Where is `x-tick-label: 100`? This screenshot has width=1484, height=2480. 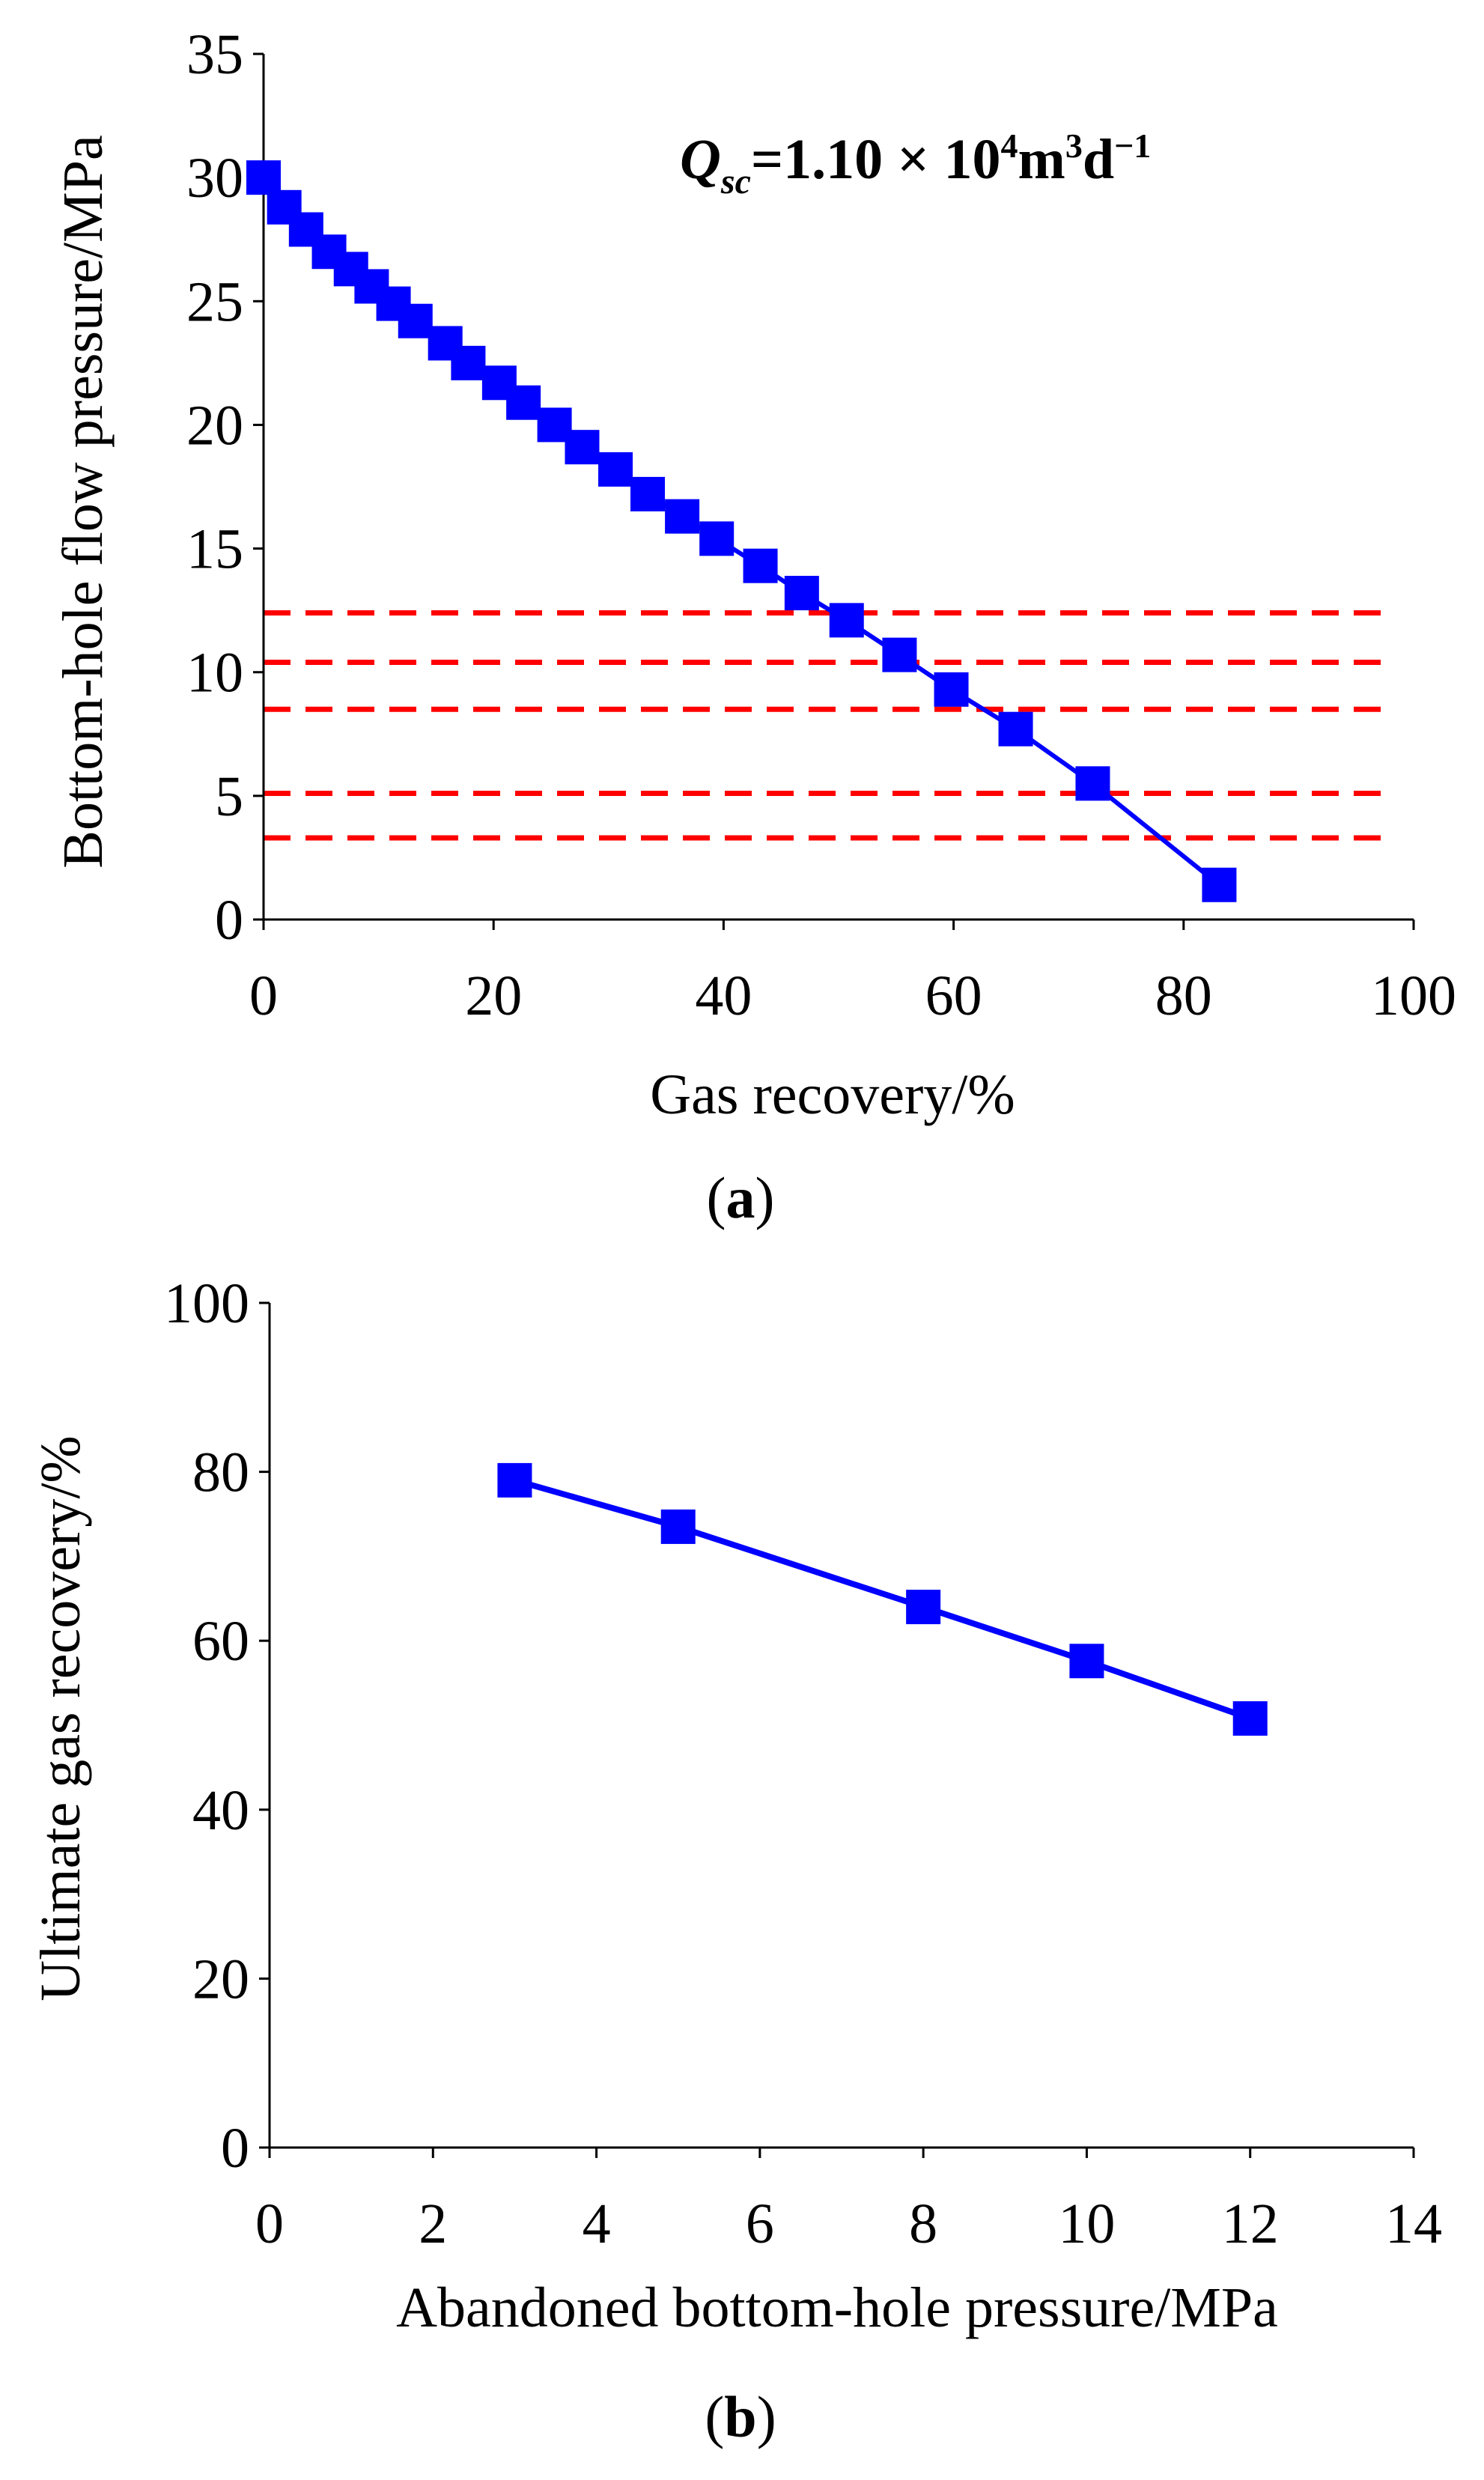 x-tick-label: 100 is located at coordinates (1413, 995).